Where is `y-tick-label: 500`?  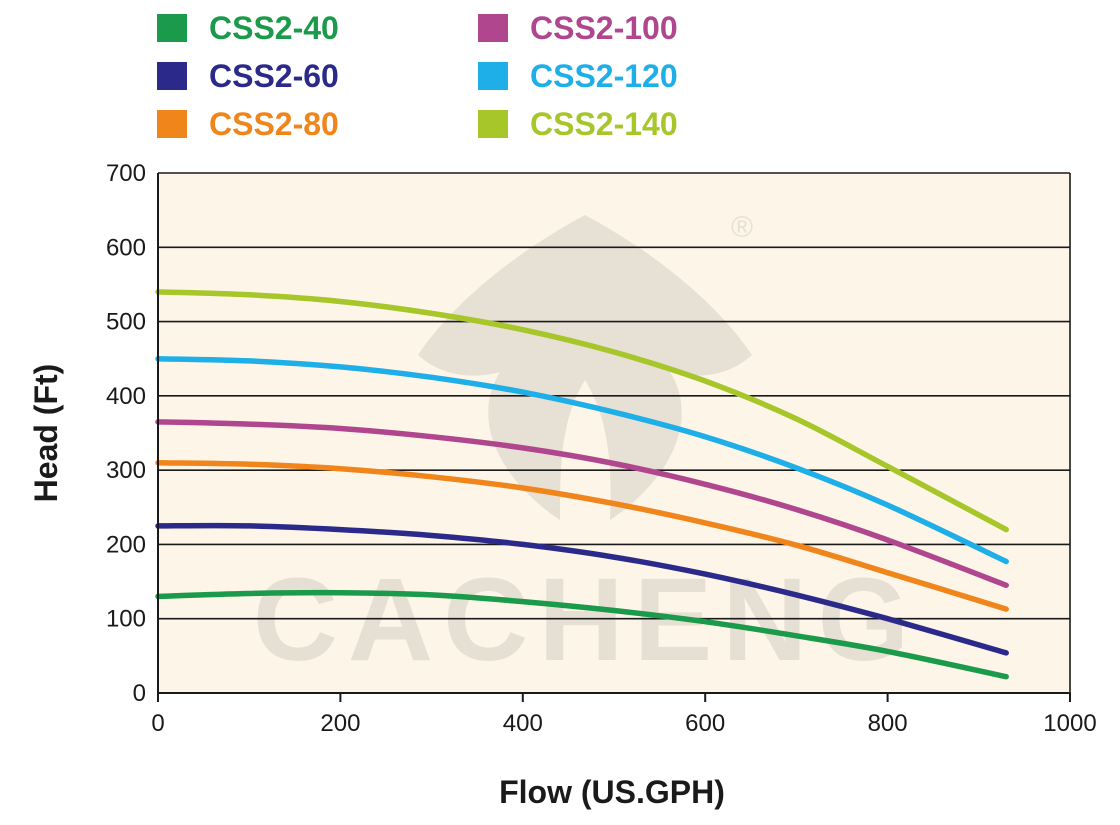
y-tick-label: 500 is located at coordinates (126, 322).